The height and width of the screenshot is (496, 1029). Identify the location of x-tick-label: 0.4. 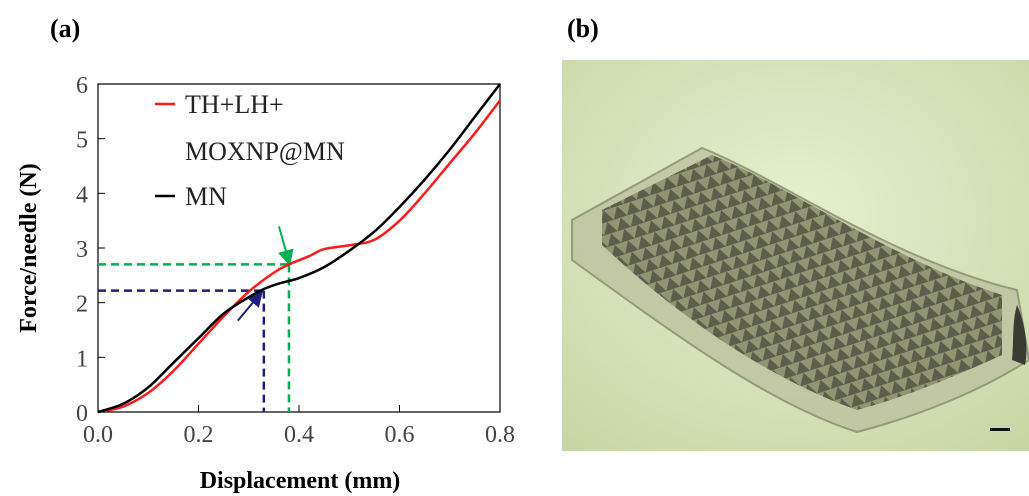
(299, 435).